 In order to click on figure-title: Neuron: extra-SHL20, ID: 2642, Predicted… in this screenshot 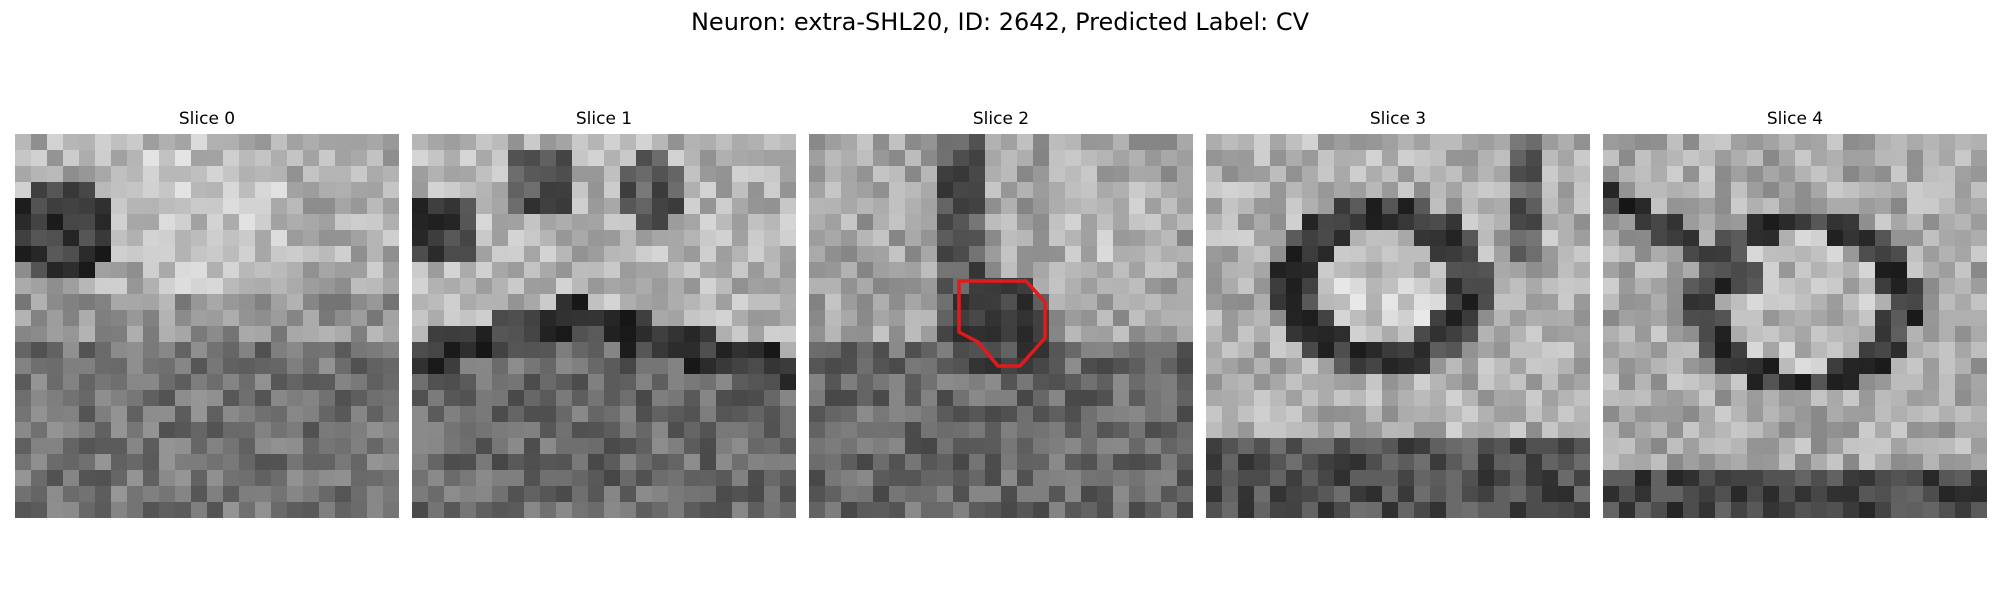, I will do `click(1000, 22)`.